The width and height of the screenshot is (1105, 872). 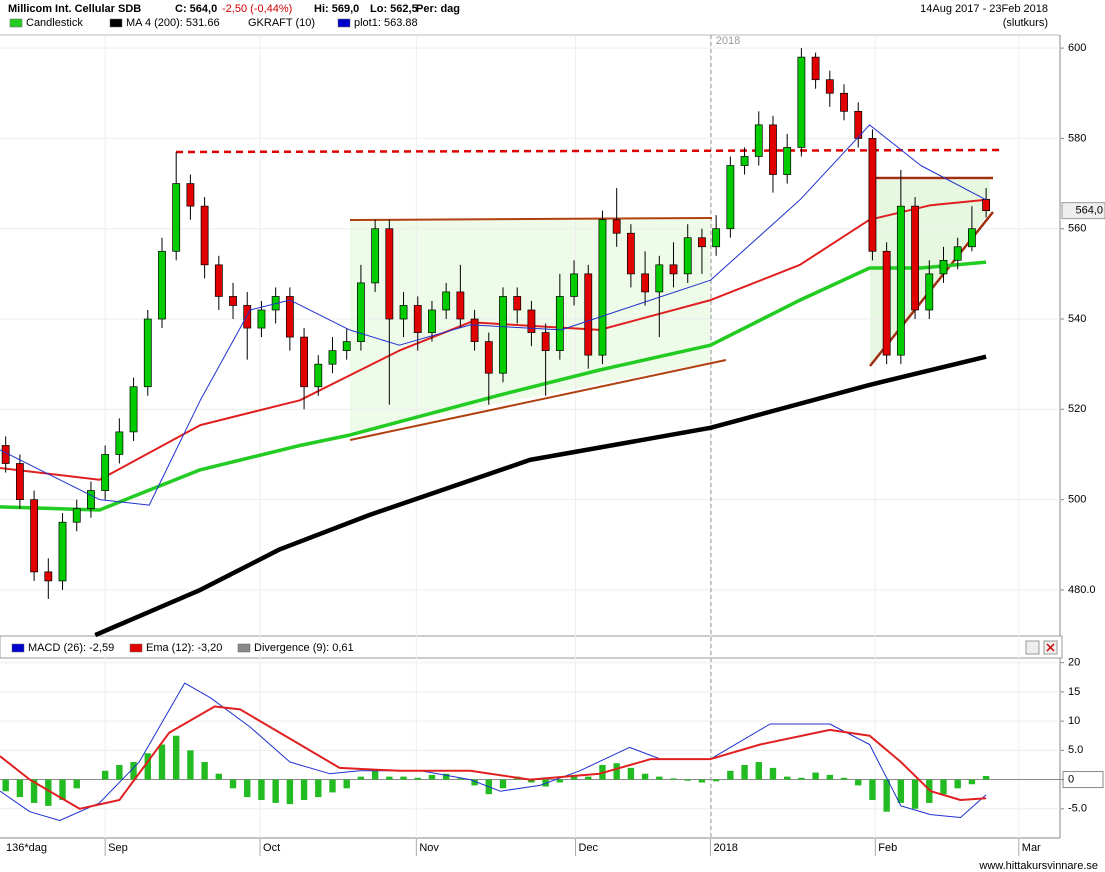 What do you see at coordinates (54, 23) in the screenshot?
I see `legend-label: Candlestick` at bounding box center [54, 23].